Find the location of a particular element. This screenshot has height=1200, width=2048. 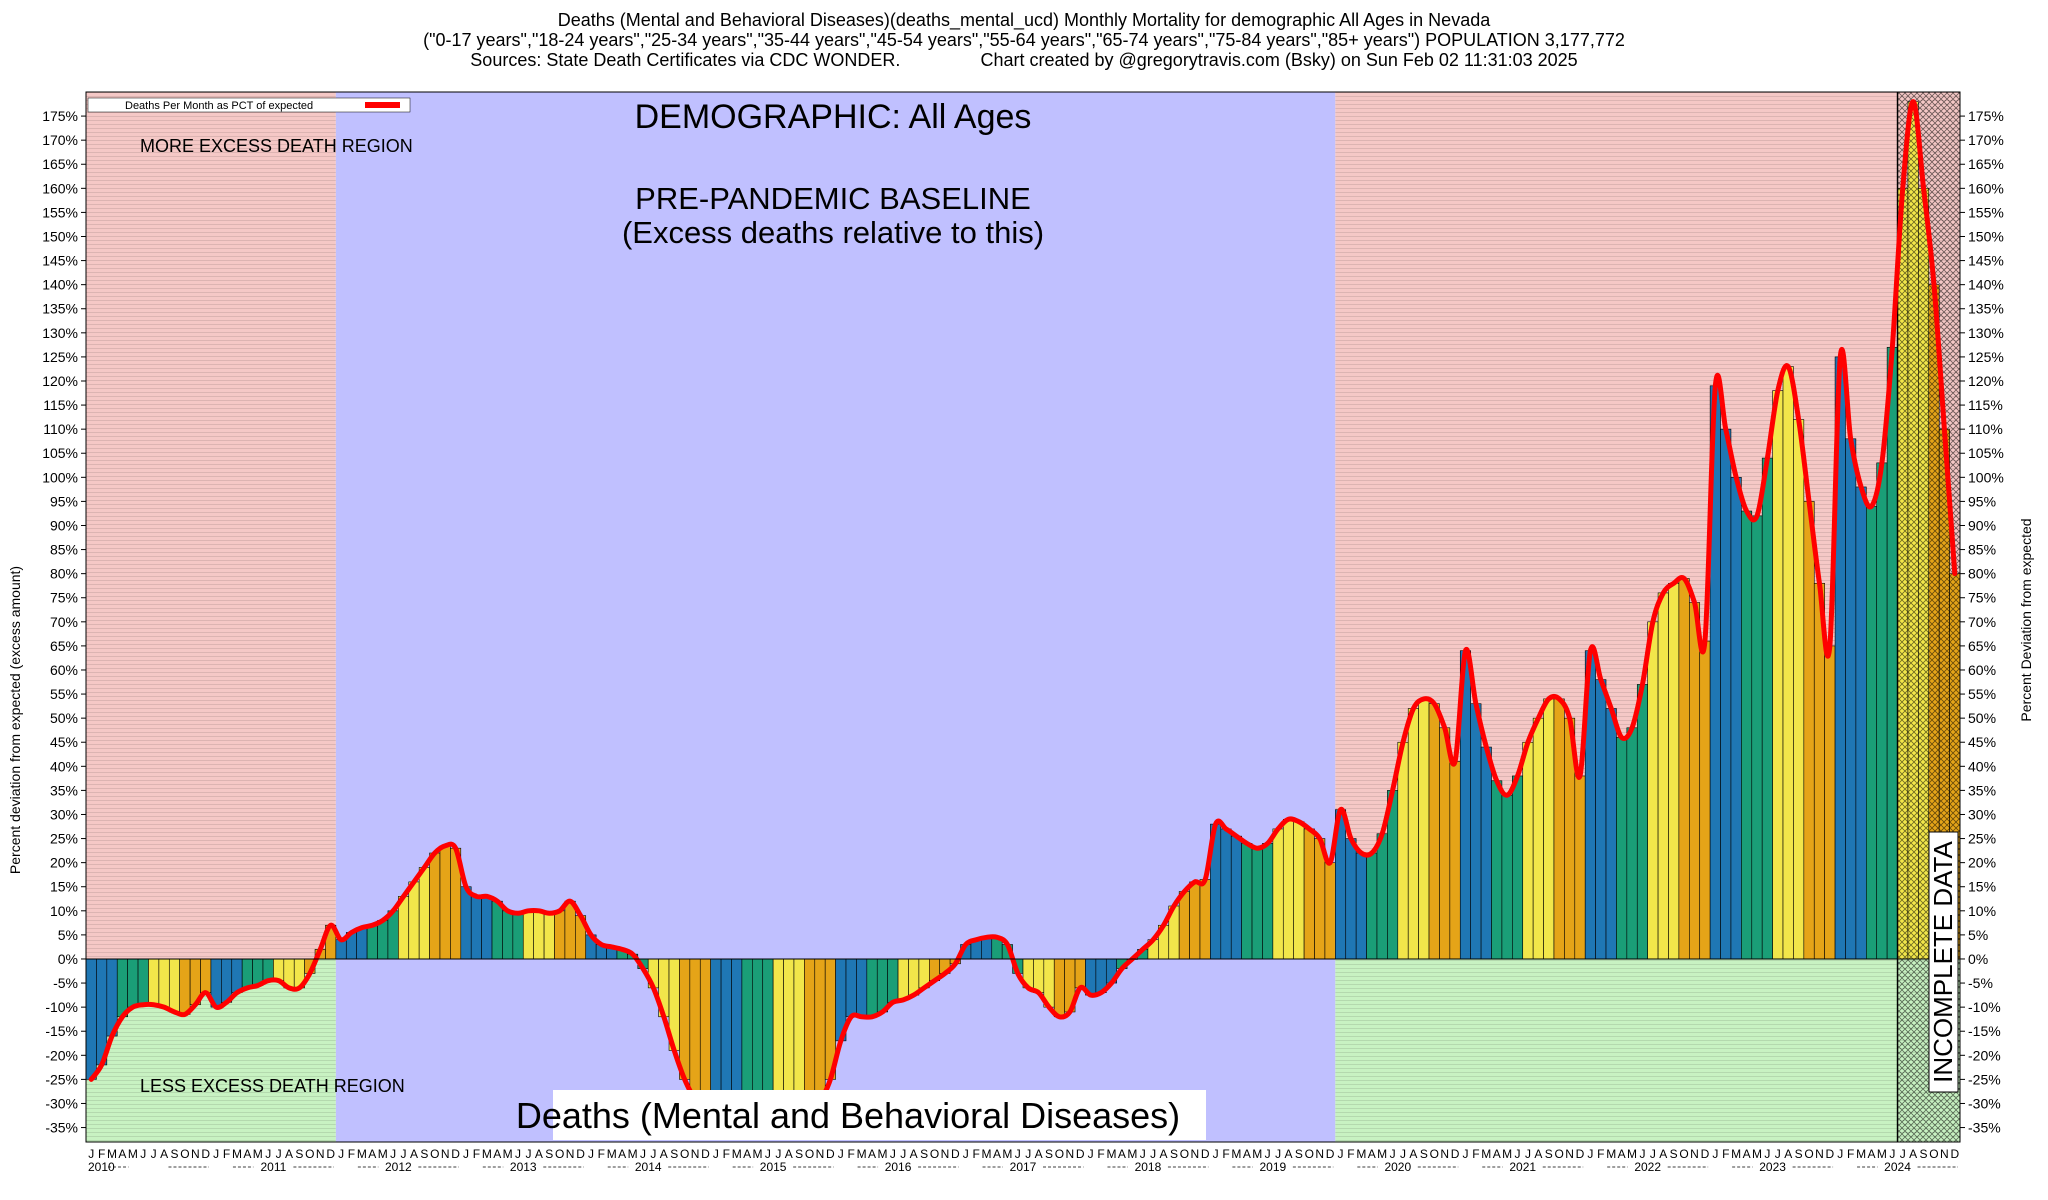

y-tick-label-left: 10% is located at coordinates (64, 911).